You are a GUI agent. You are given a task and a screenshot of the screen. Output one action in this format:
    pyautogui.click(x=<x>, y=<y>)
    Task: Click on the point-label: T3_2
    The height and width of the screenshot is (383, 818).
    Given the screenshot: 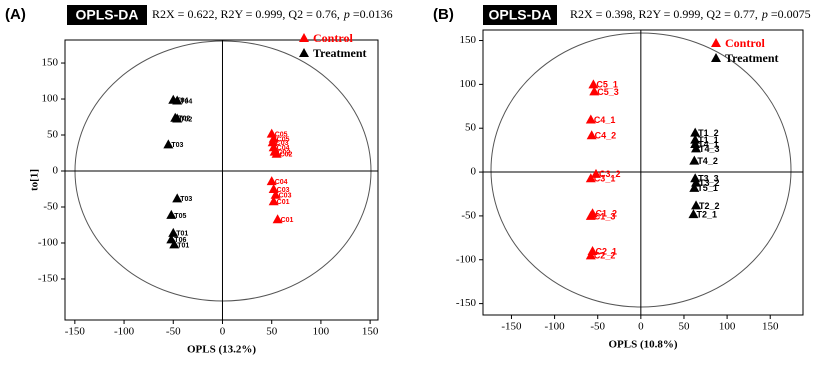 What is the action you would take?
    pyautogui.click(x=709, y=183)
    